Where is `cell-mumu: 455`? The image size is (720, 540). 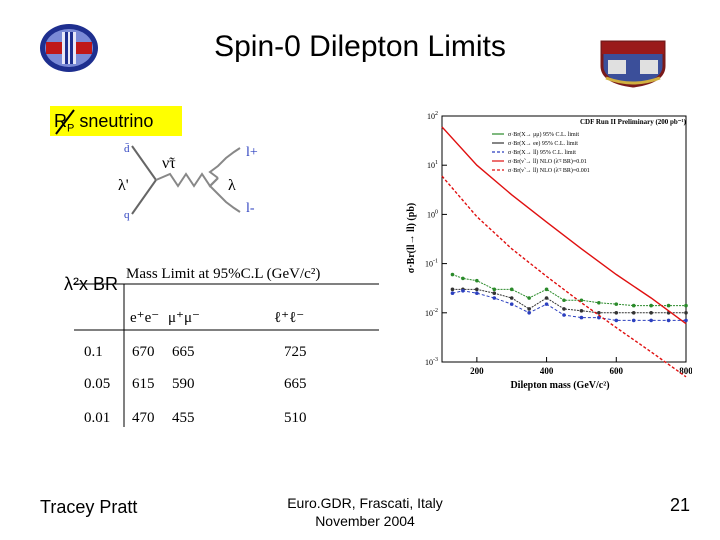
cell-mumu: 455 is located at coordinates (183, 418).